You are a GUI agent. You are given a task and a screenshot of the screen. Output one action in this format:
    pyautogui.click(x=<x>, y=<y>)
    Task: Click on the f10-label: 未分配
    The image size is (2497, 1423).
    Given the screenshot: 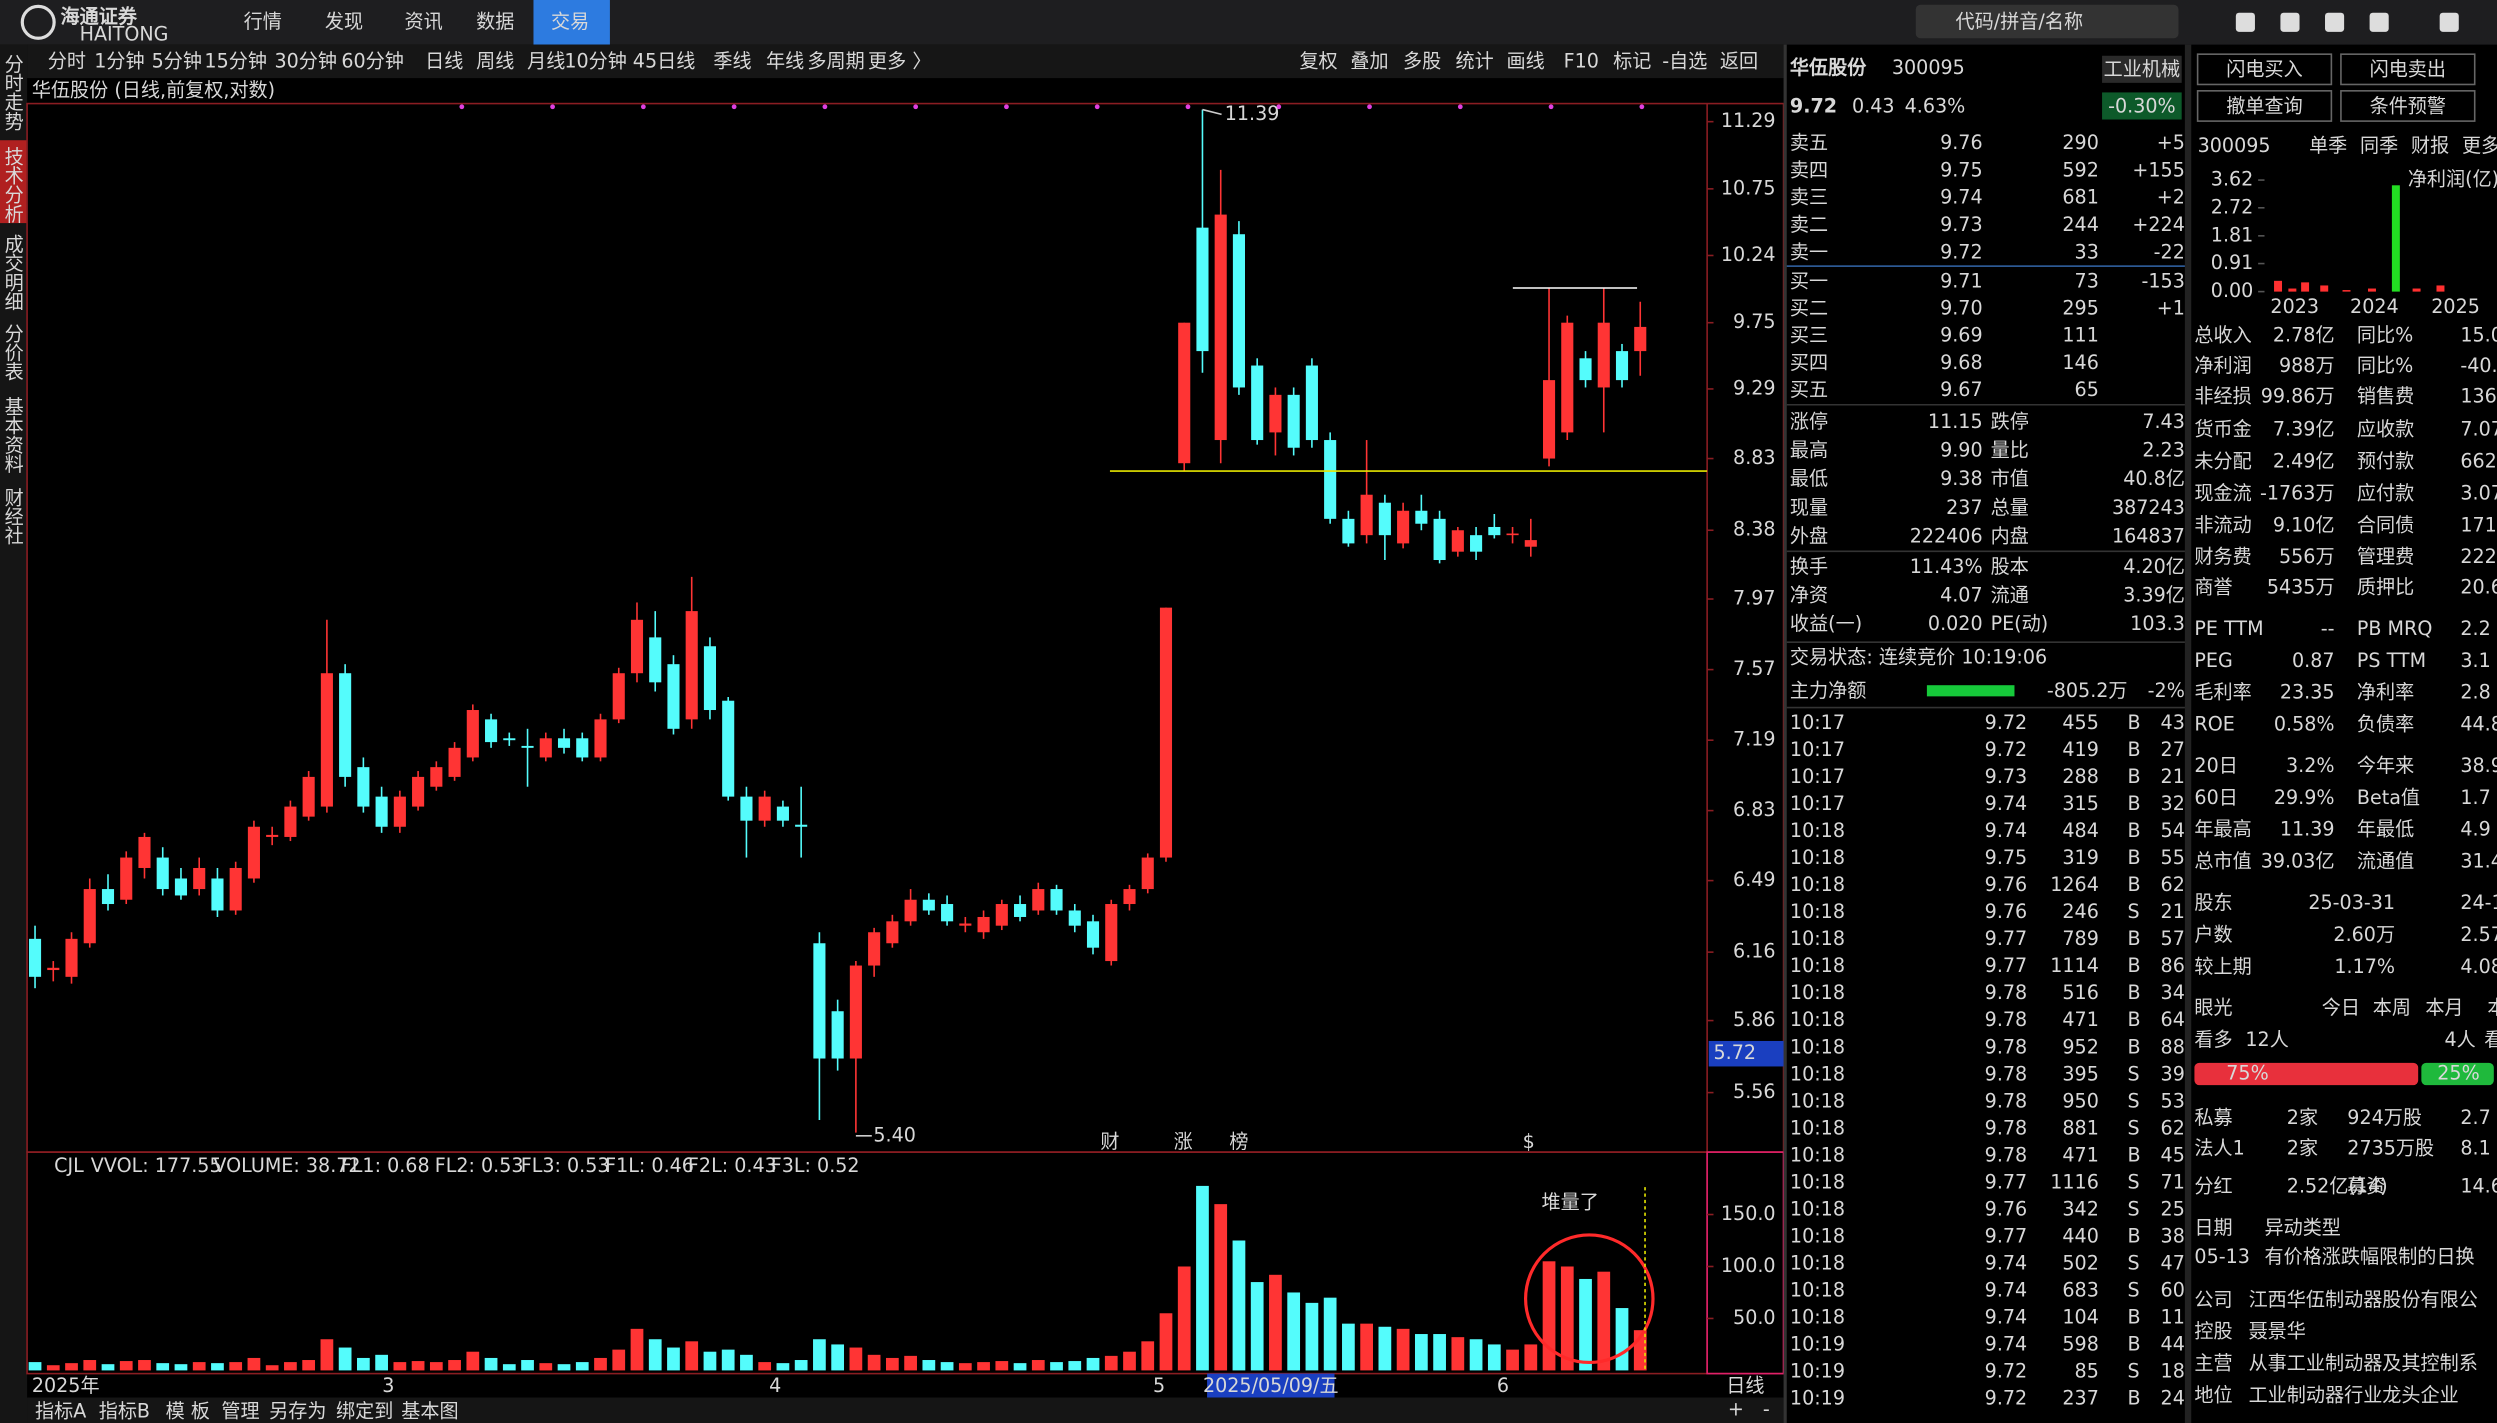 What is the action you would take?
    pyautogui.click(x=2222, y=461)
    